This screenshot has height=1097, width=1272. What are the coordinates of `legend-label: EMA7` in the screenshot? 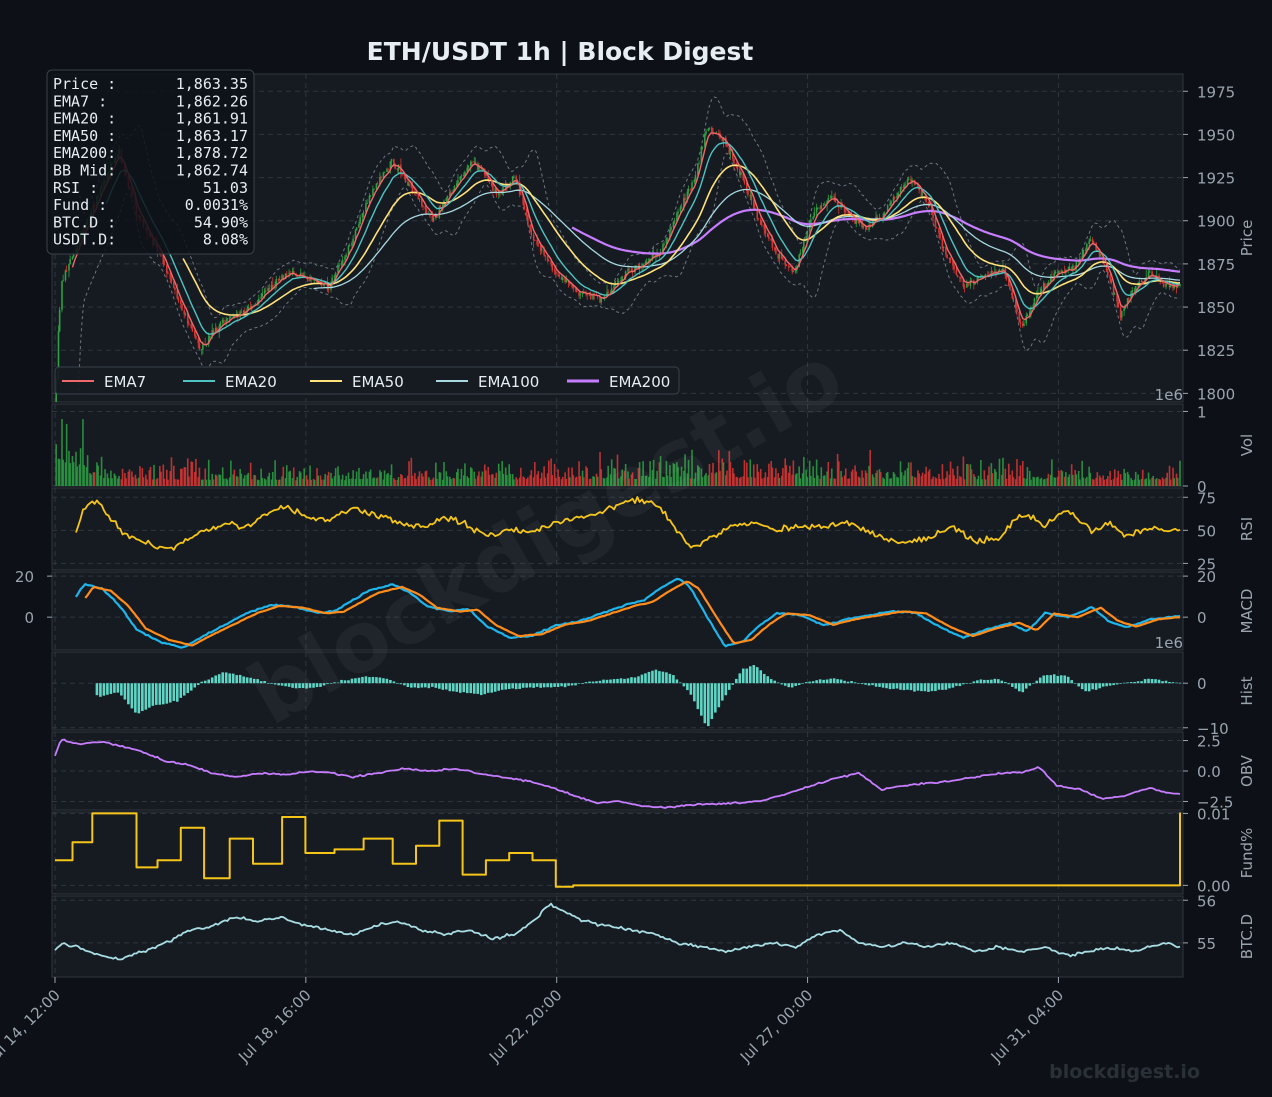 It's located at (125, 382).